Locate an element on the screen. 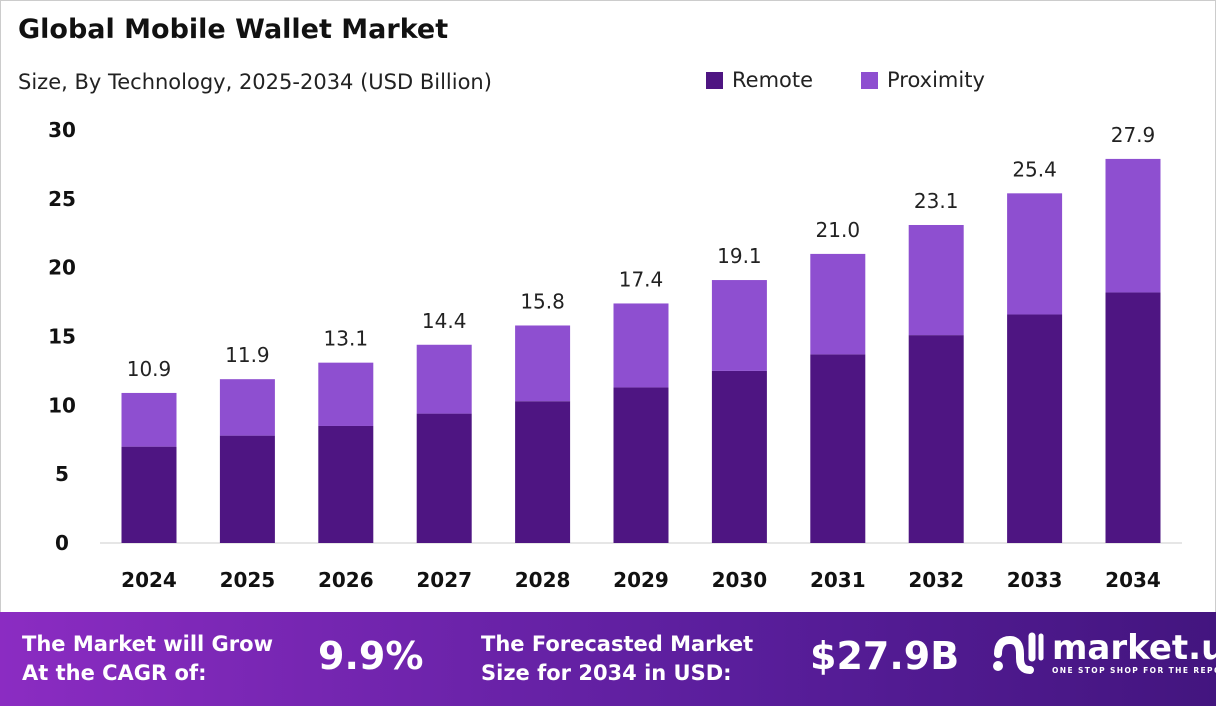 The width and height of the screenshot is (1216, 706). y-tick-label: 30 is located at coordinates (62, 130).